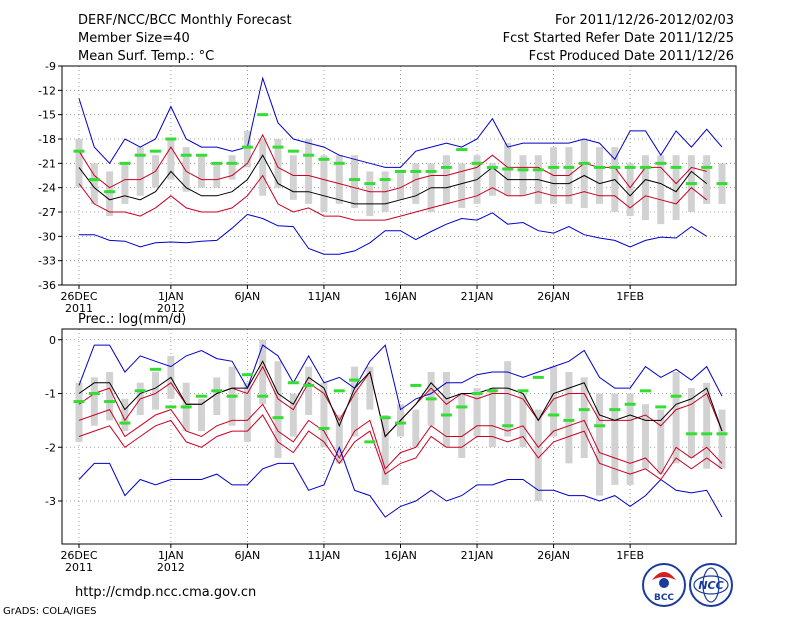  Describe the element at coordinates (185, 20) in the screenshot. I see `header-title: DERF/NCC/BCC Monthly Forecast` at that location.